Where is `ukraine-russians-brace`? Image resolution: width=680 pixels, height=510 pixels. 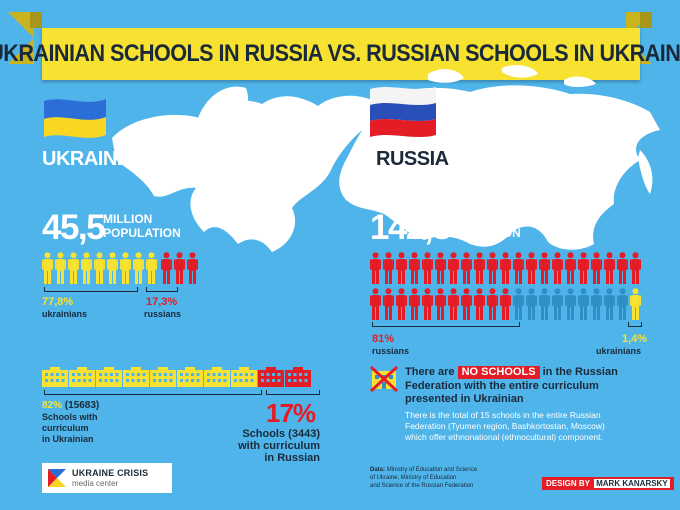 ukraine-russians-brace is located at coordinates (162, 289).